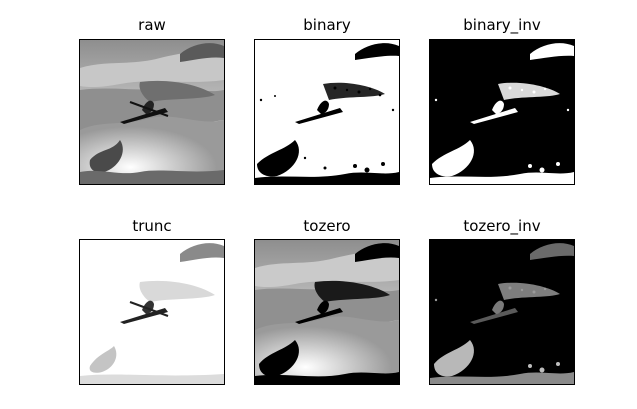 This screenshot has height=409, width=637. I want to click on image-panel-tozero, so click(327, 312).